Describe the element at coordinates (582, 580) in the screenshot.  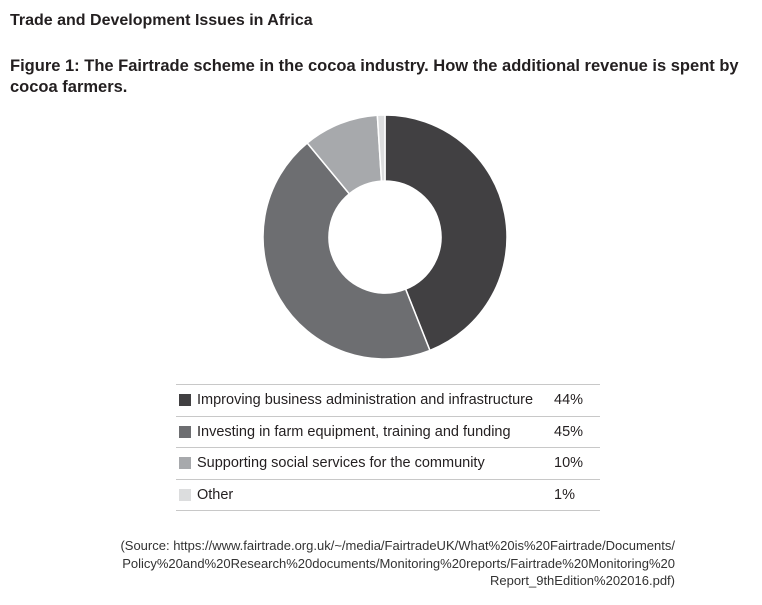
I see `source-line: Report_9thEdition%202016.pdf)` at that location.